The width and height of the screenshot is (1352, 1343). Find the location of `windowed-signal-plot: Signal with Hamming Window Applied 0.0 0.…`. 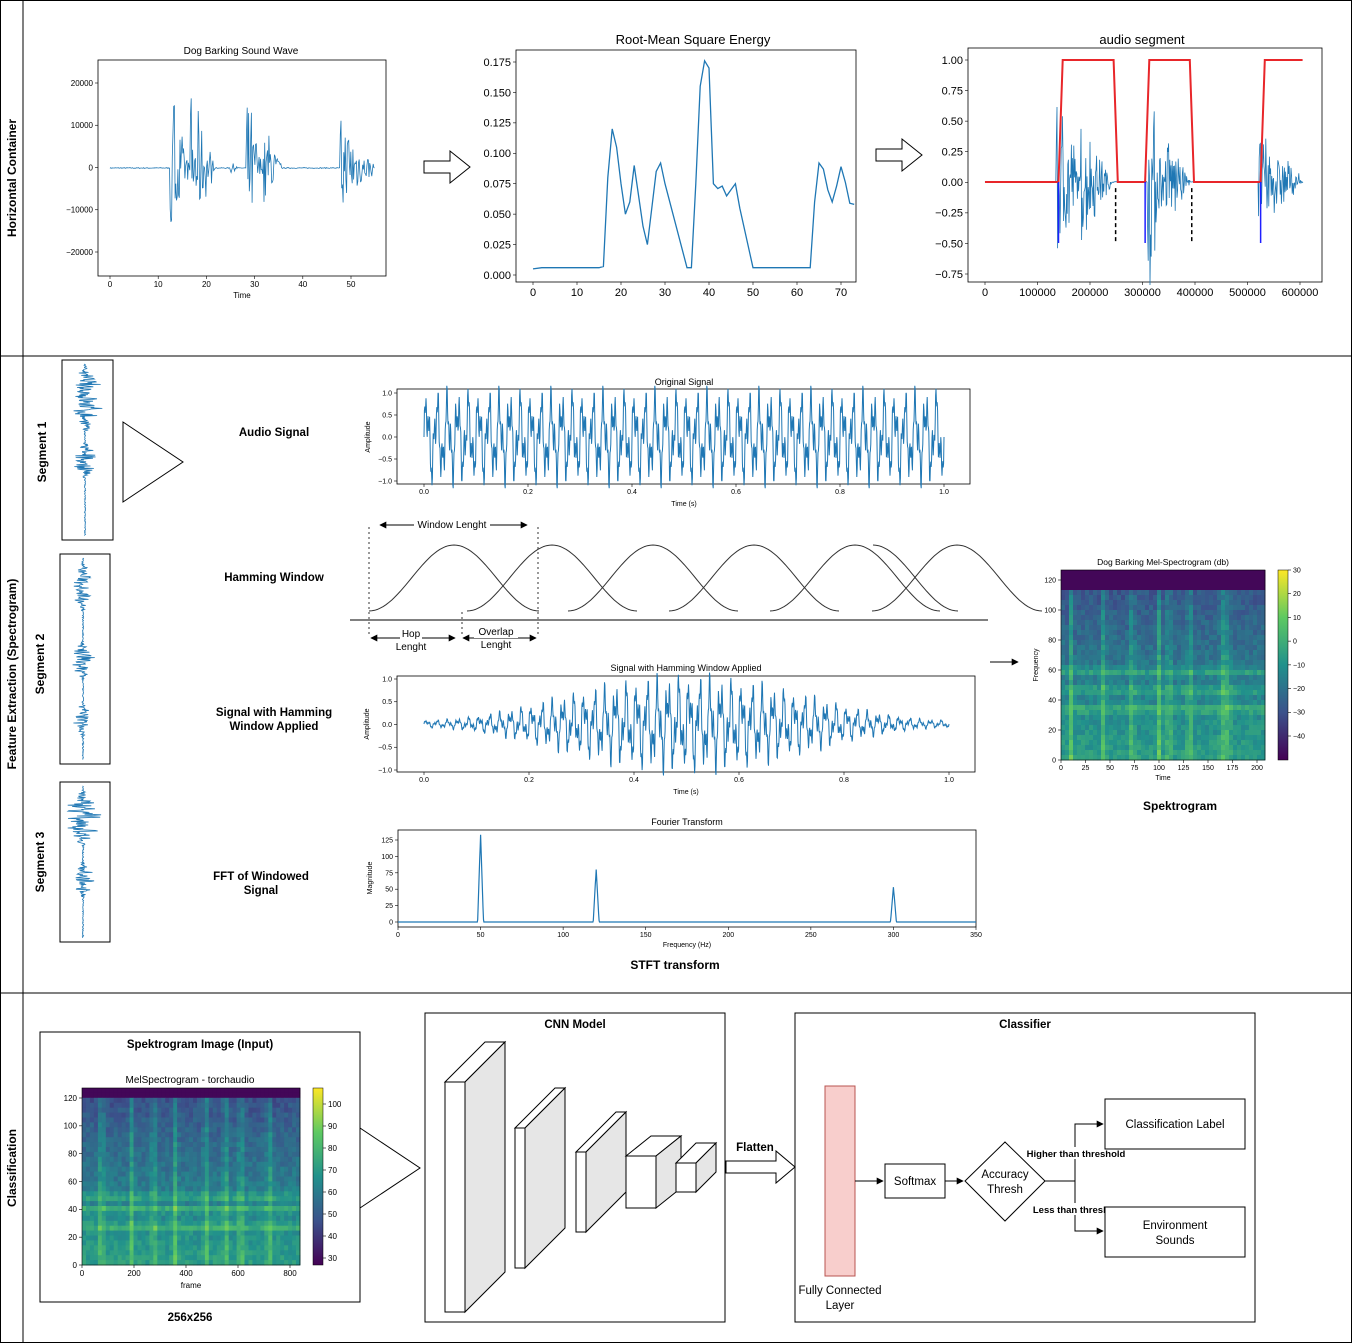

windowed-signal-plot: Signal with Hamming Window Applied 0.0 0.… is located at coordinates (670, 729).